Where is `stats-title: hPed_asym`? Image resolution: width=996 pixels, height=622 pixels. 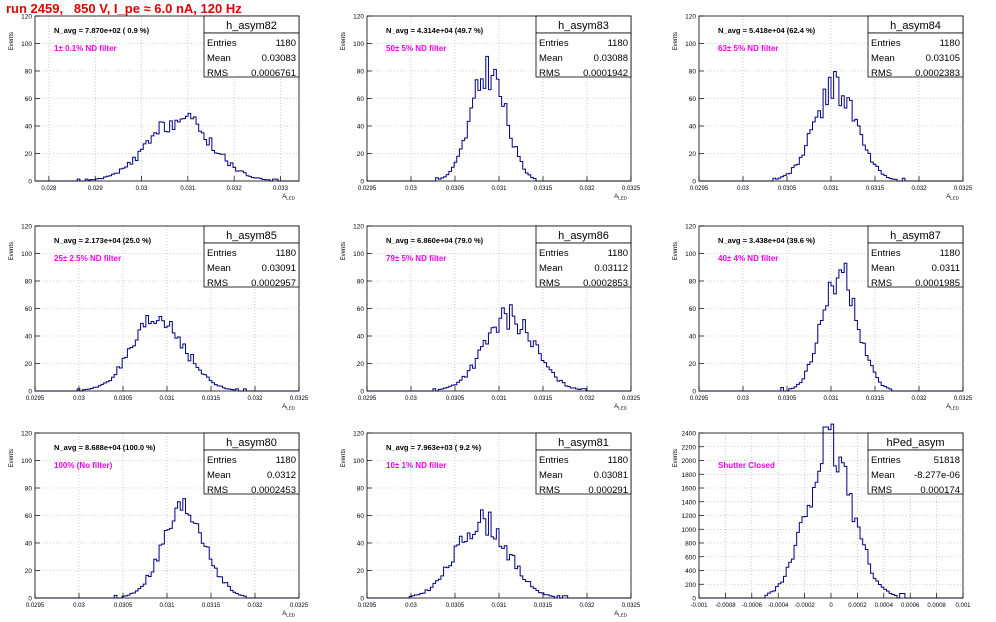
stats-title: hPed_asym is located at coordinates (915, 443).